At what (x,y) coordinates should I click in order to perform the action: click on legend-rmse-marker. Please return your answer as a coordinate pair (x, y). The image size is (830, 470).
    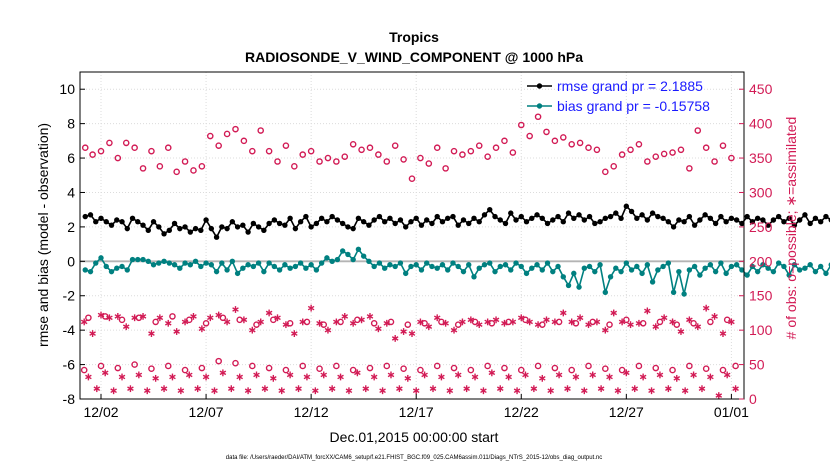
    Looking at the image, I should click on (539, 86).